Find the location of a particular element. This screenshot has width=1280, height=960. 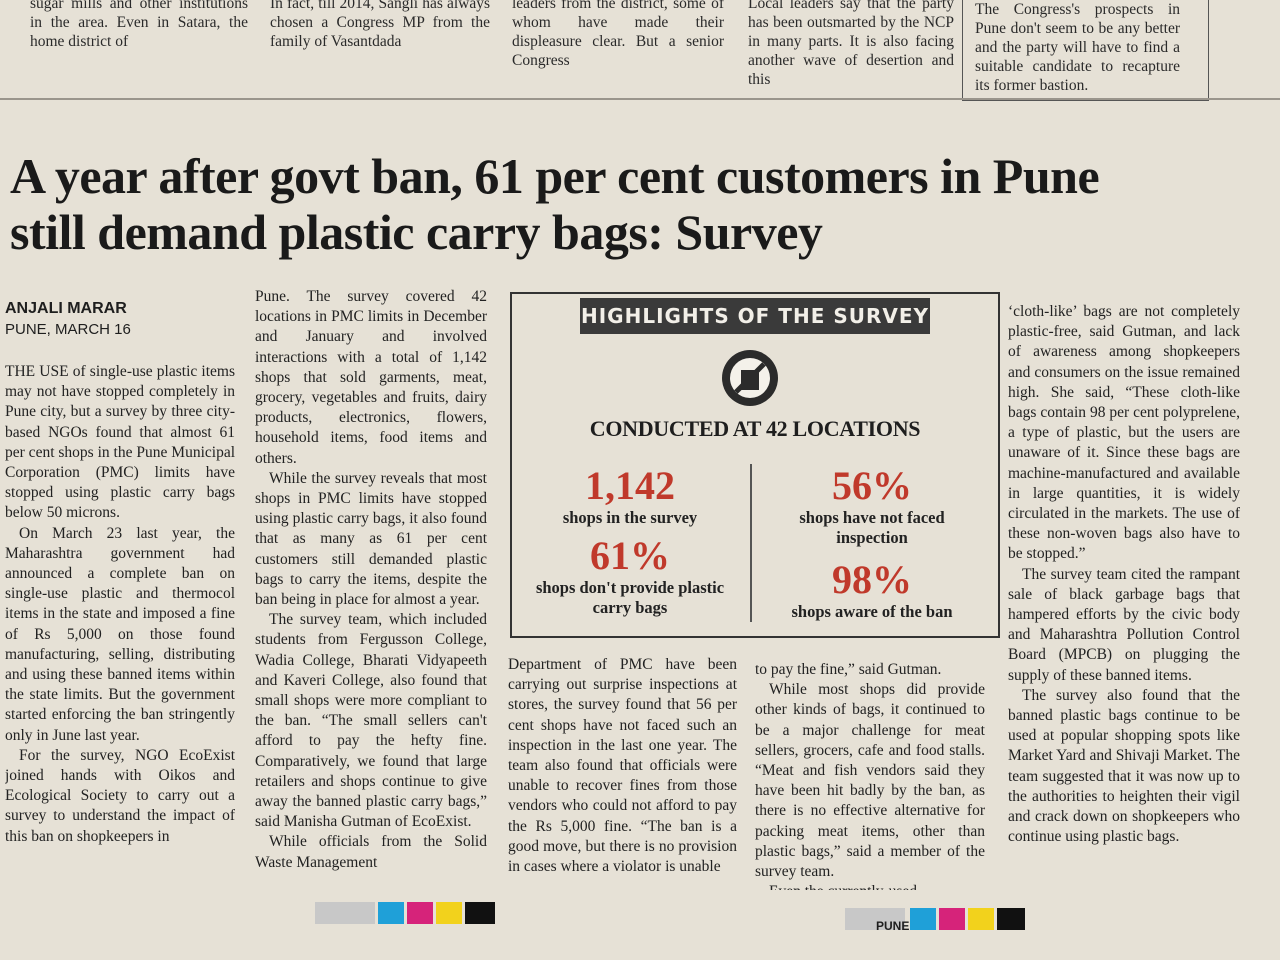

stat-label: shops in the survey is located at coordinates (630, 517).